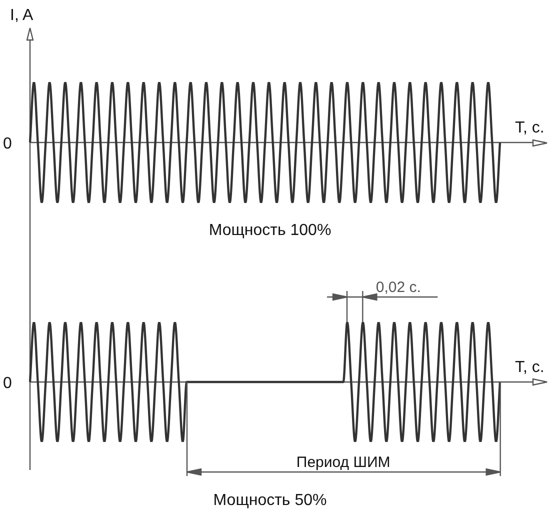 This screenshot has width=555, height=510. I want to click on text: Мощность 100%, so click(270, 230).